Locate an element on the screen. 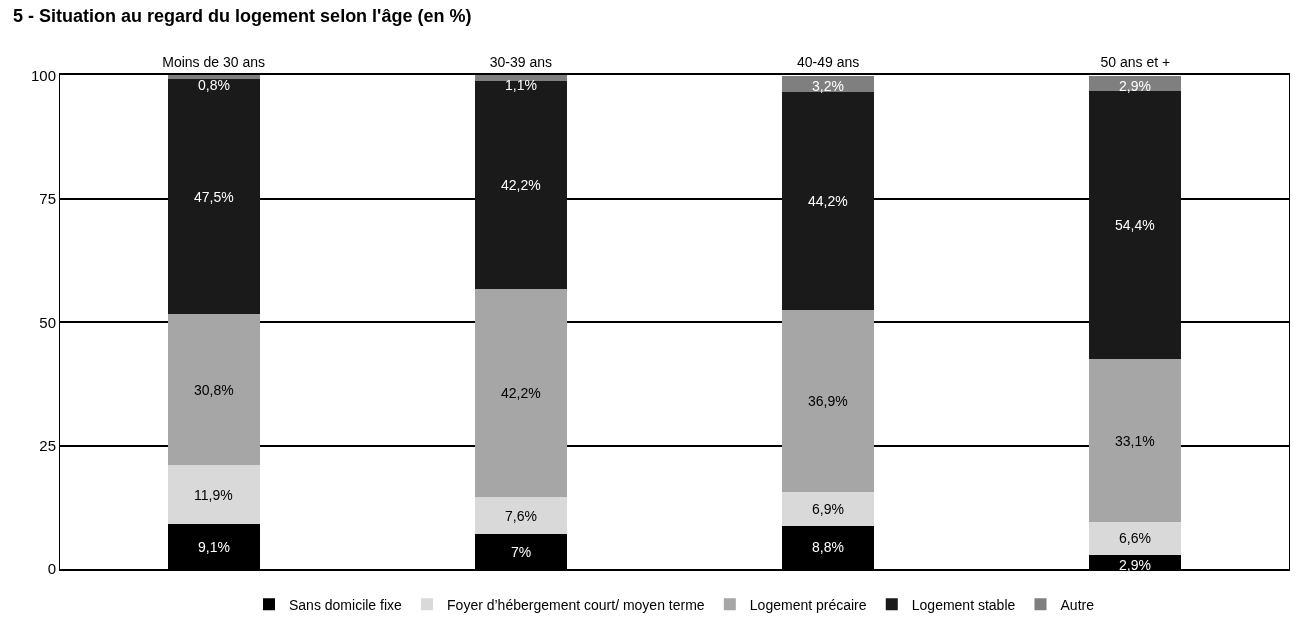  data-label: 33,1% is located at coordinates (1135, 441).